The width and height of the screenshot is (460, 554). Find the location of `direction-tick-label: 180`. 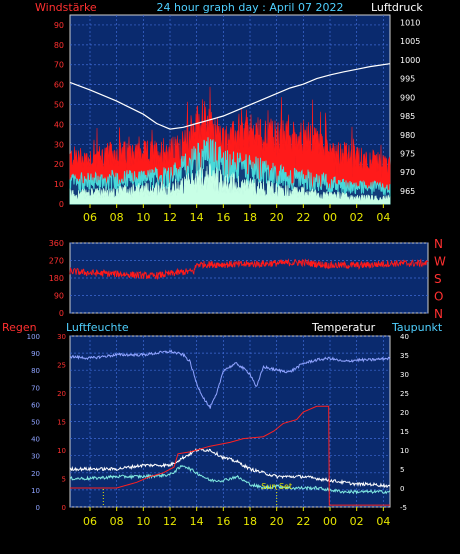

direction-tick-label: 180 is located at coordinates (56, 278).